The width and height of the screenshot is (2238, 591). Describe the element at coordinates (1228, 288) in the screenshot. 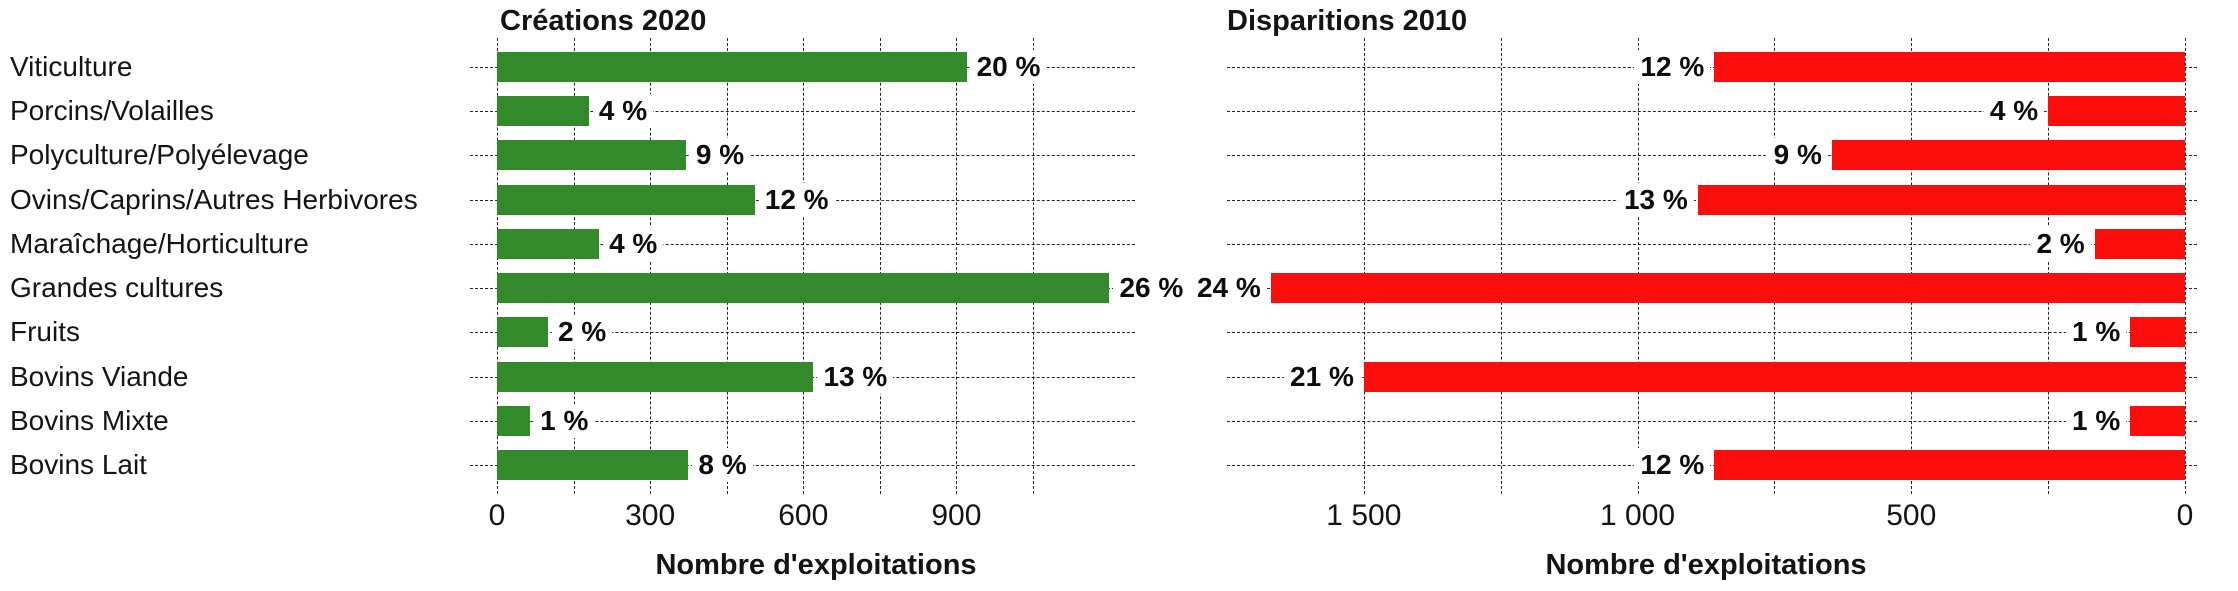

I see `bar-value-label: 24 %` at that location.